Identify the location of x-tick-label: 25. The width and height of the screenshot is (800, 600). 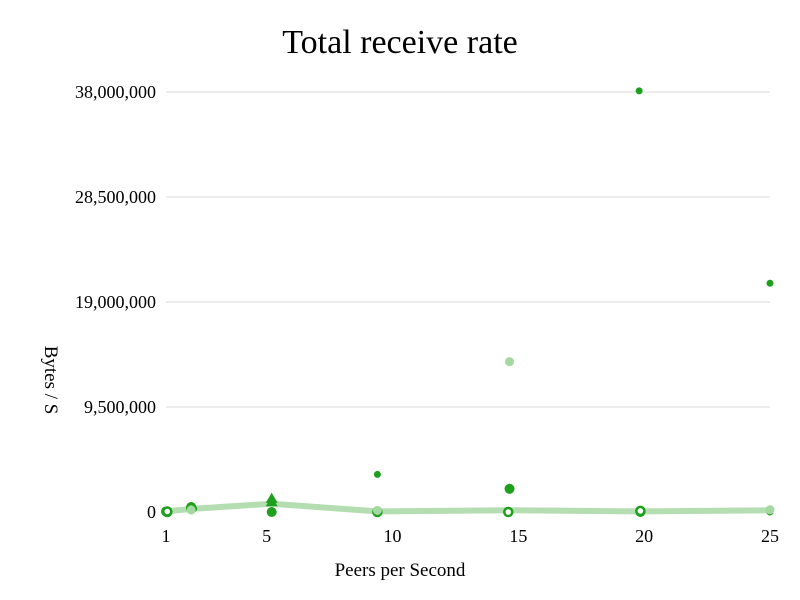
(770, 536).